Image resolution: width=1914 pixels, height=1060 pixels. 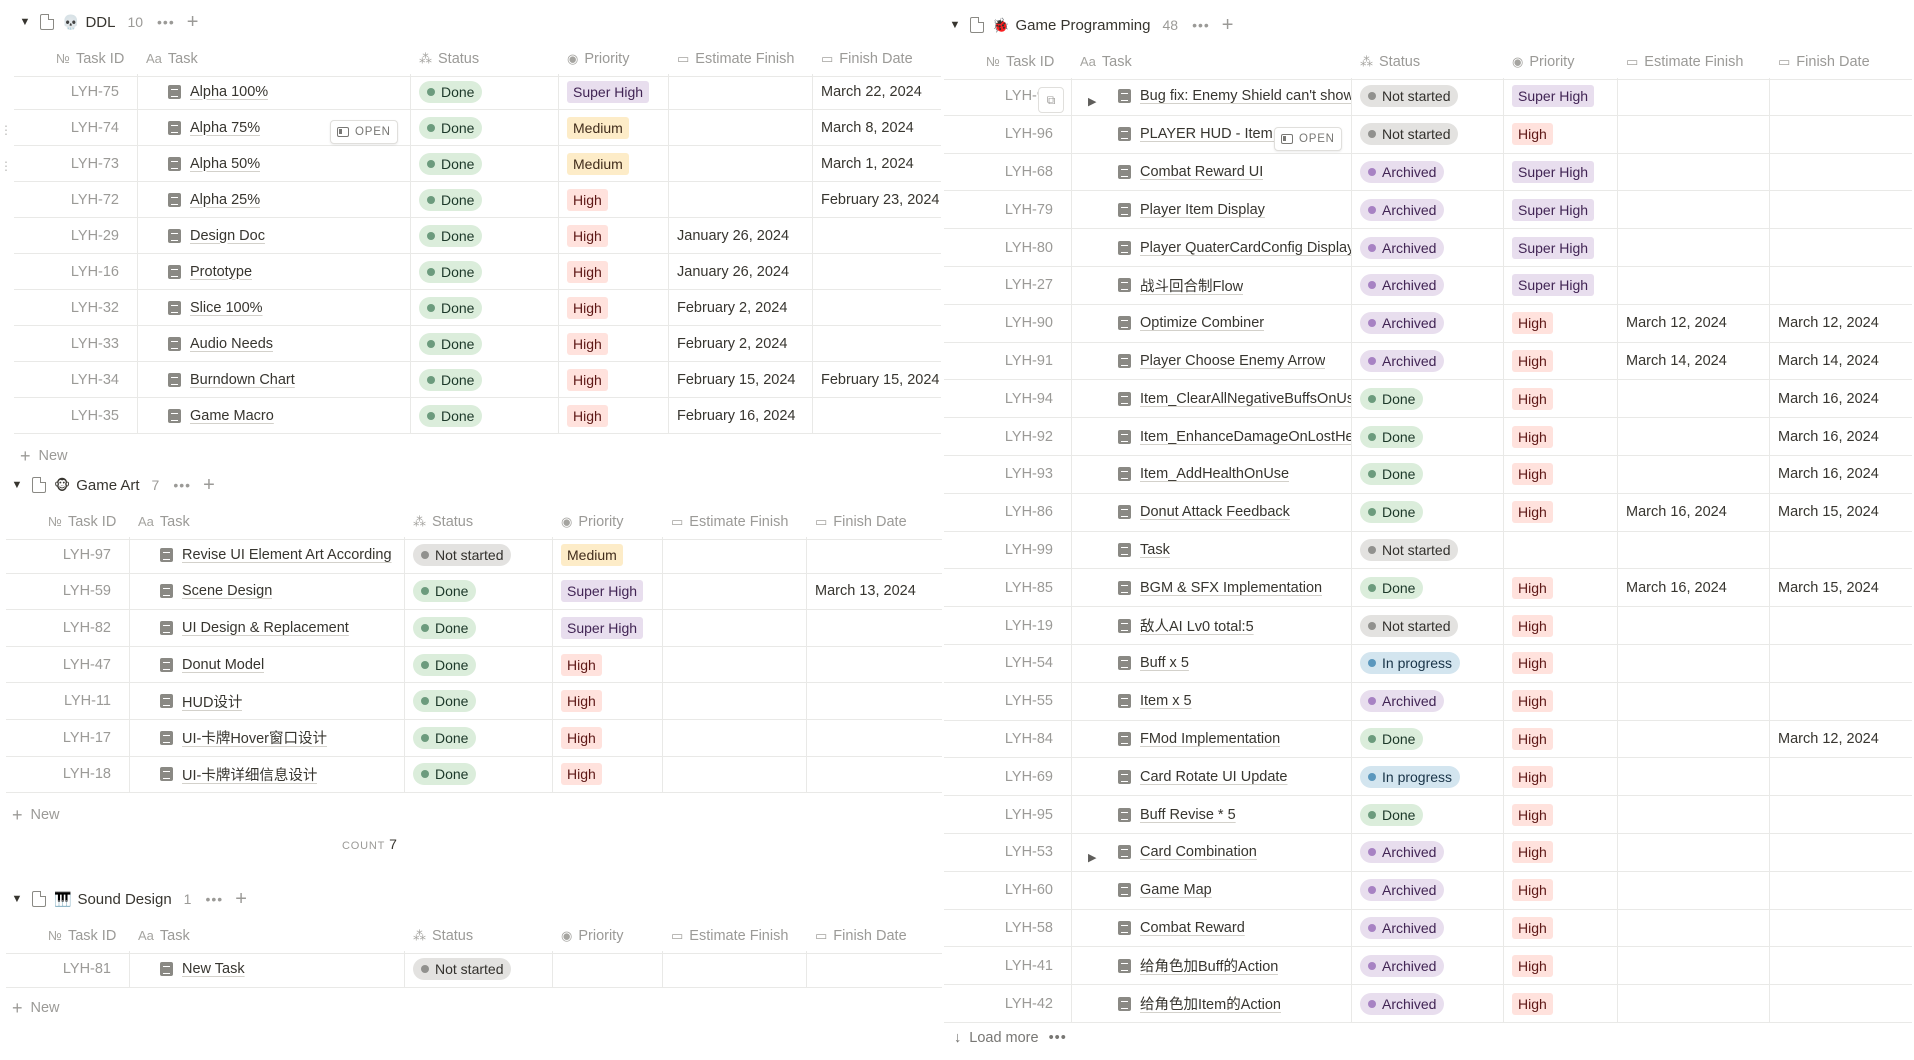 I want to click on task-title: Alpha 75%, so click(x=225, y=127).